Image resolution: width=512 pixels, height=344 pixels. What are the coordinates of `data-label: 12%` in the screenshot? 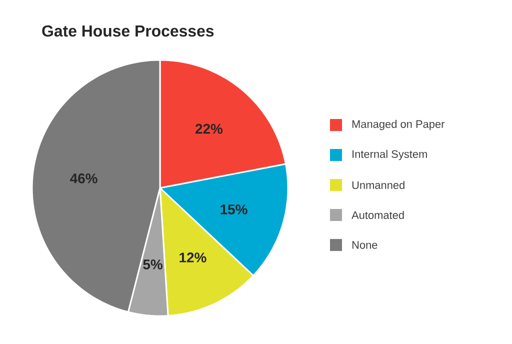 It's located at (193, 257).